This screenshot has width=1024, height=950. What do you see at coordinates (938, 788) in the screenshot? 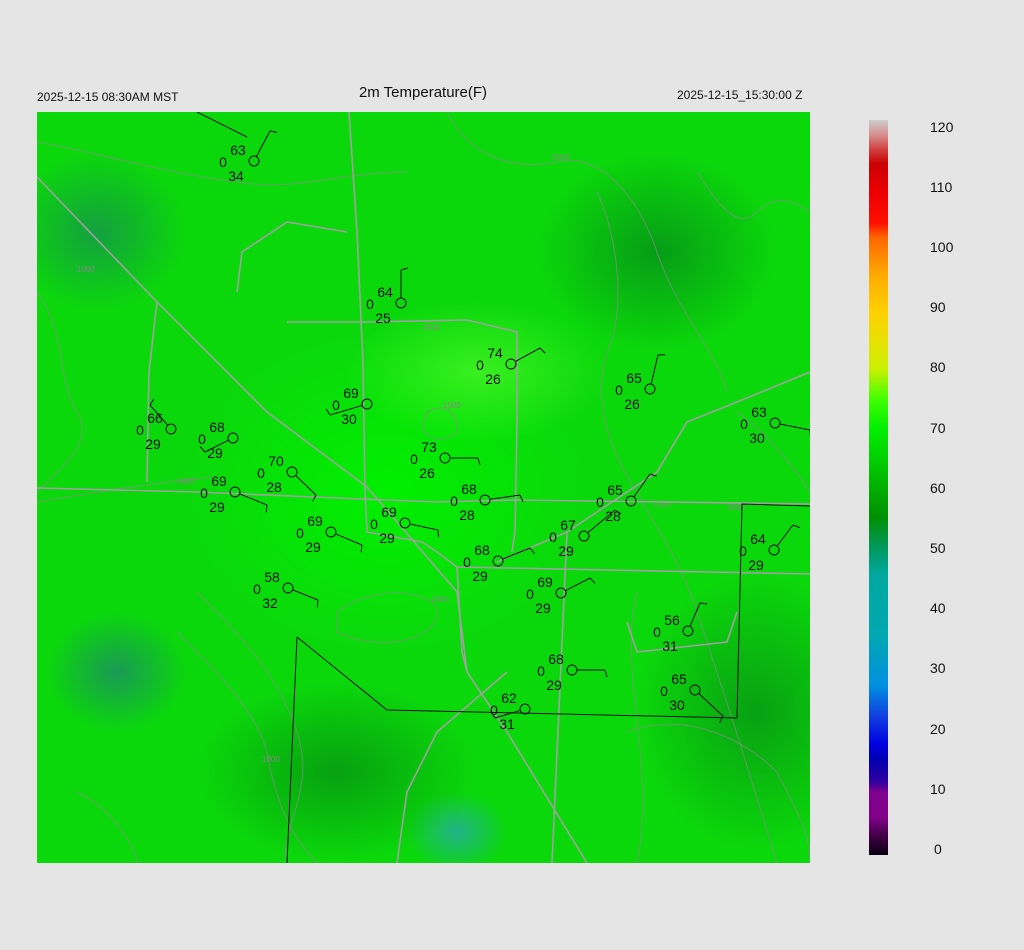
I see `colorbar-tick-label: 10` at bounding box center [938, 788].